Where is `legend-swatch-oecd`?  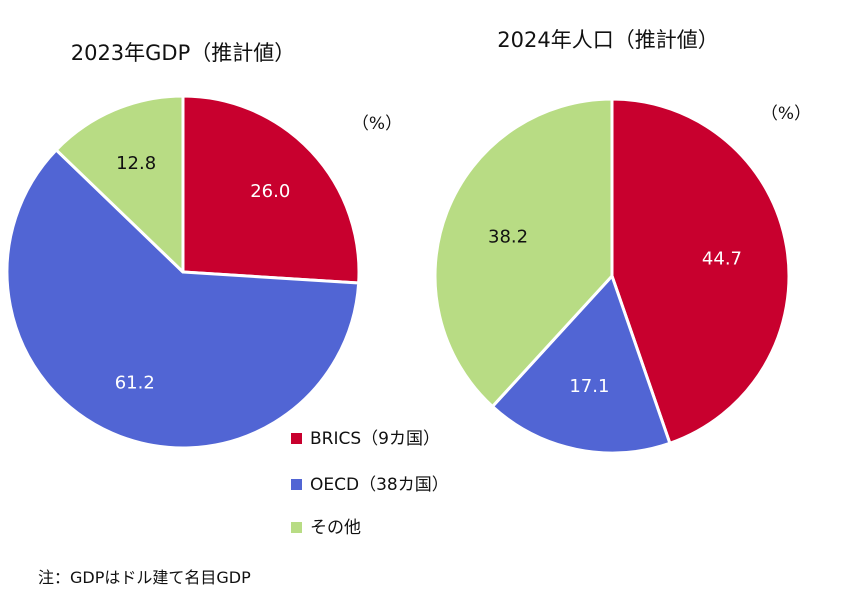
legend-swatch-oecd is located at coordinates (296, 484).